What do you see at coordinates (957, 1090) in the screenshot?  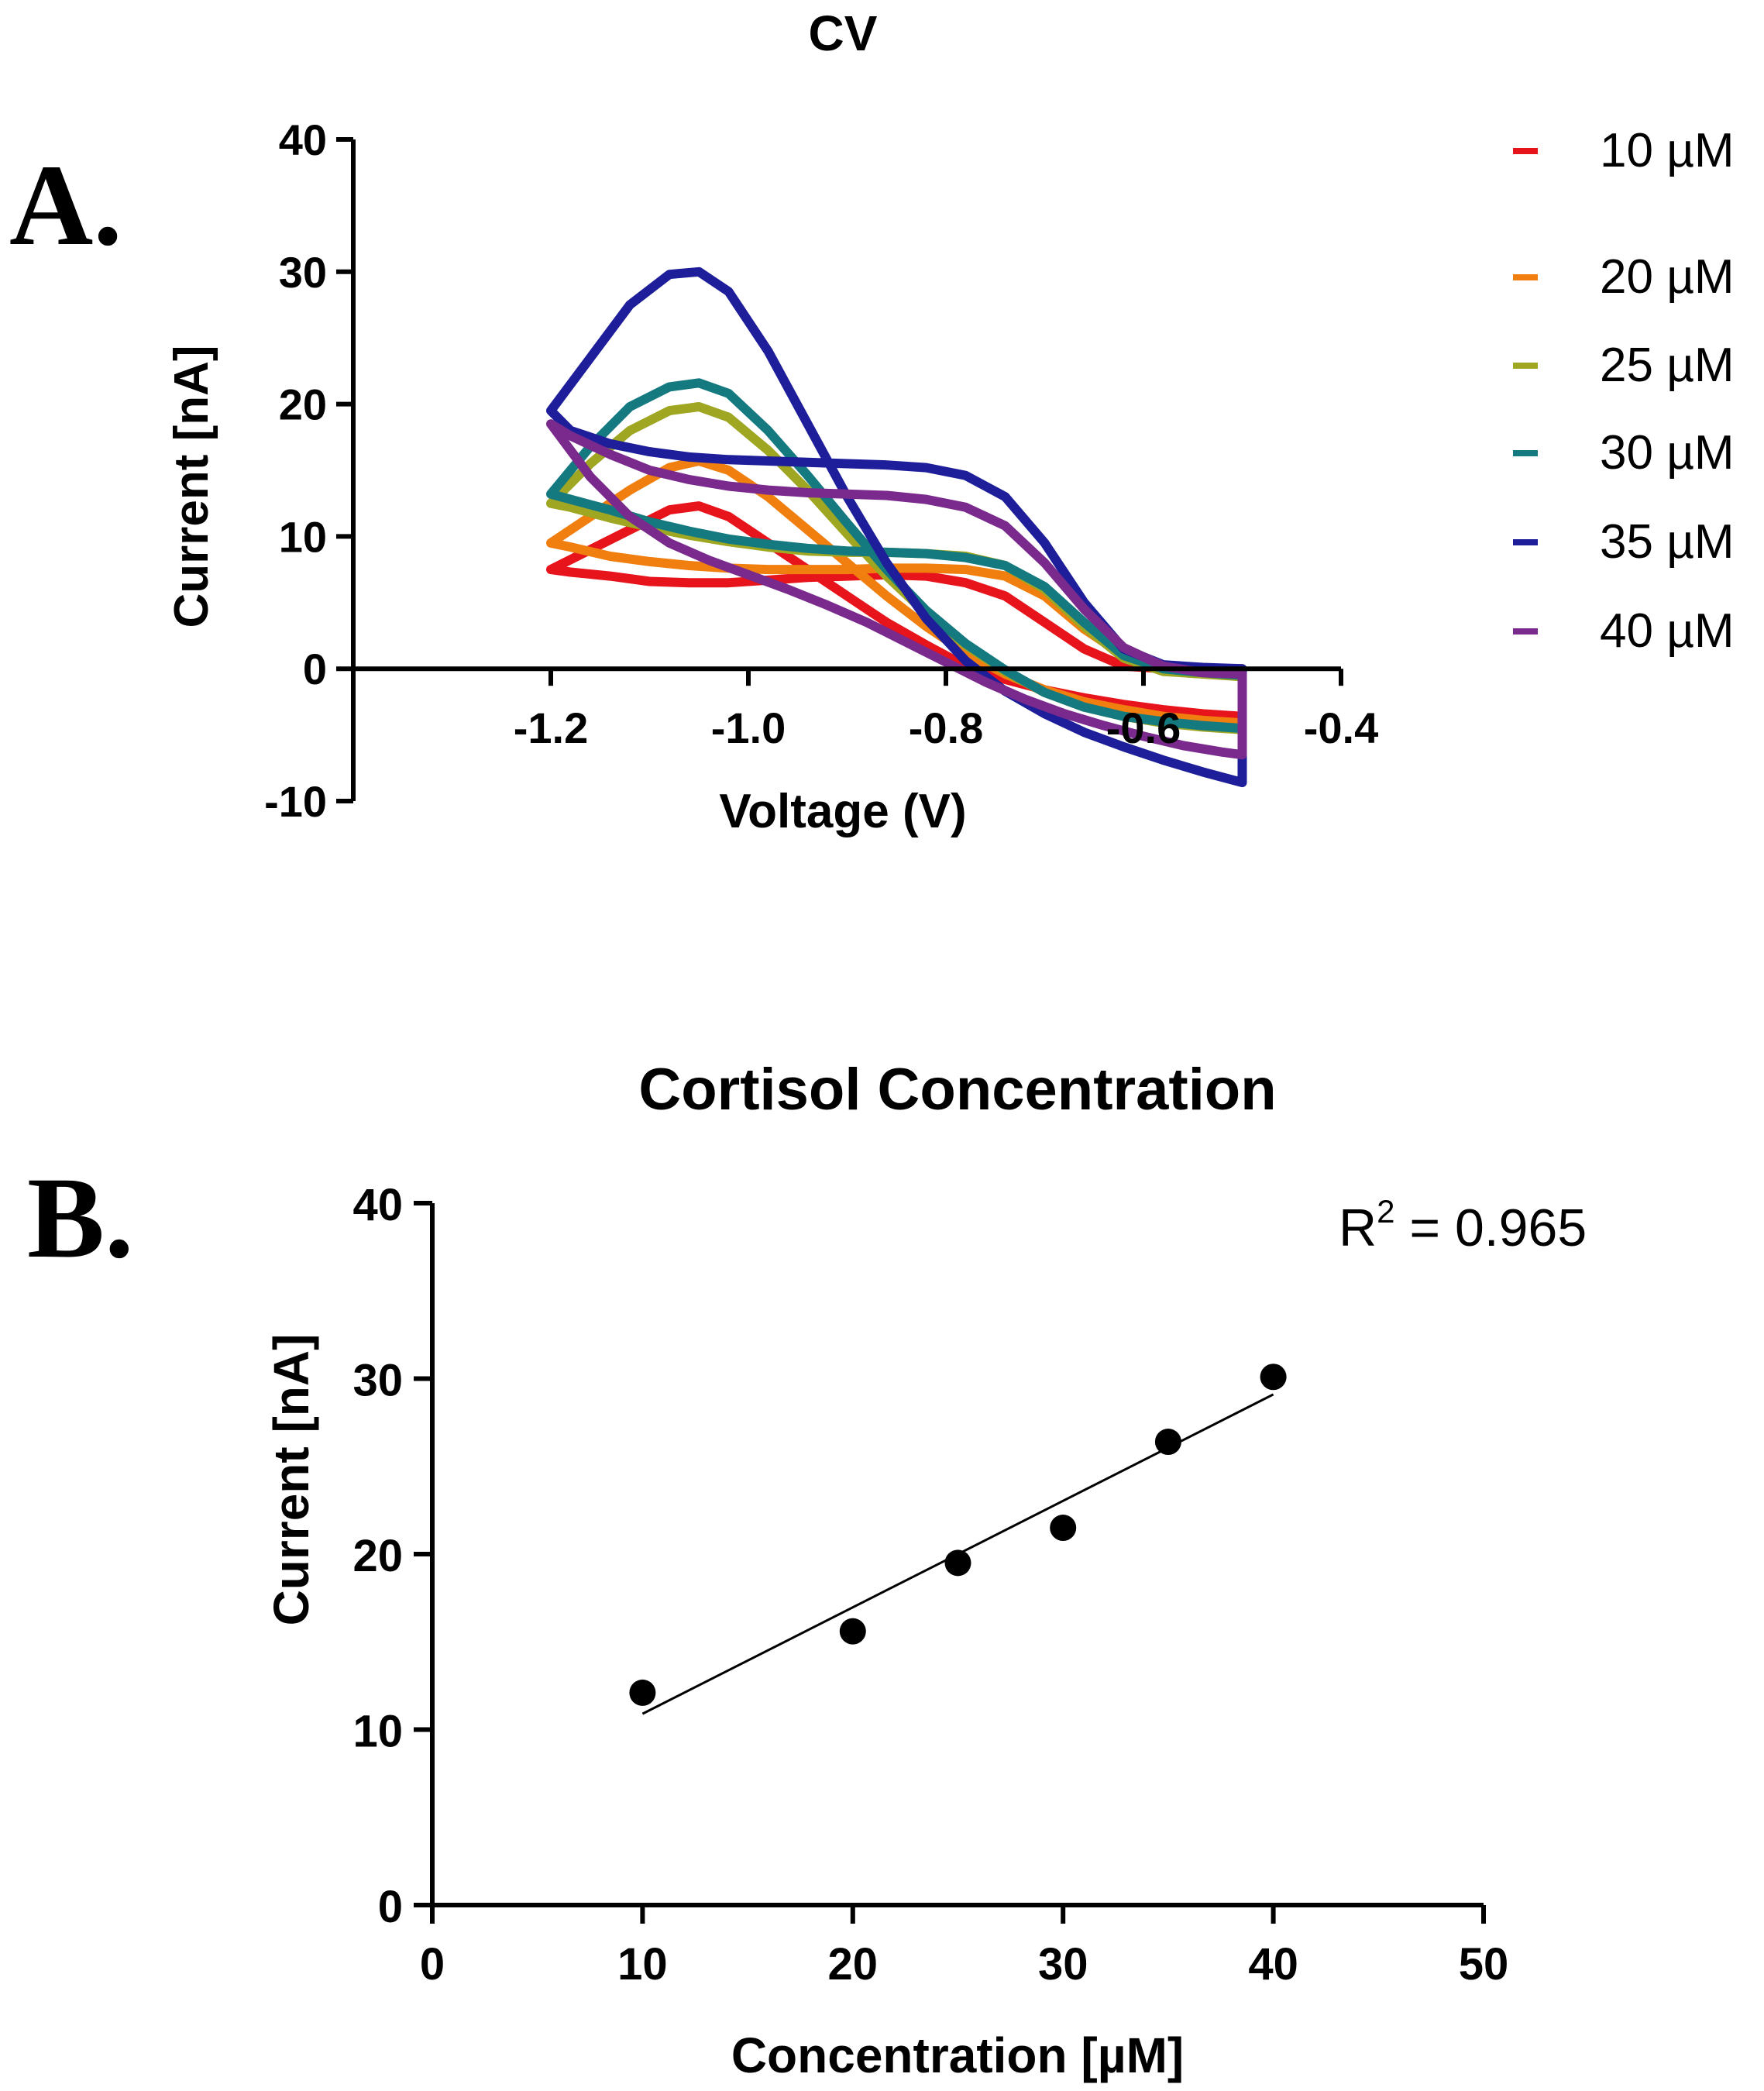 I see `panel-b-title: Cortisol Concentration` at bounding box center [957, 1090].